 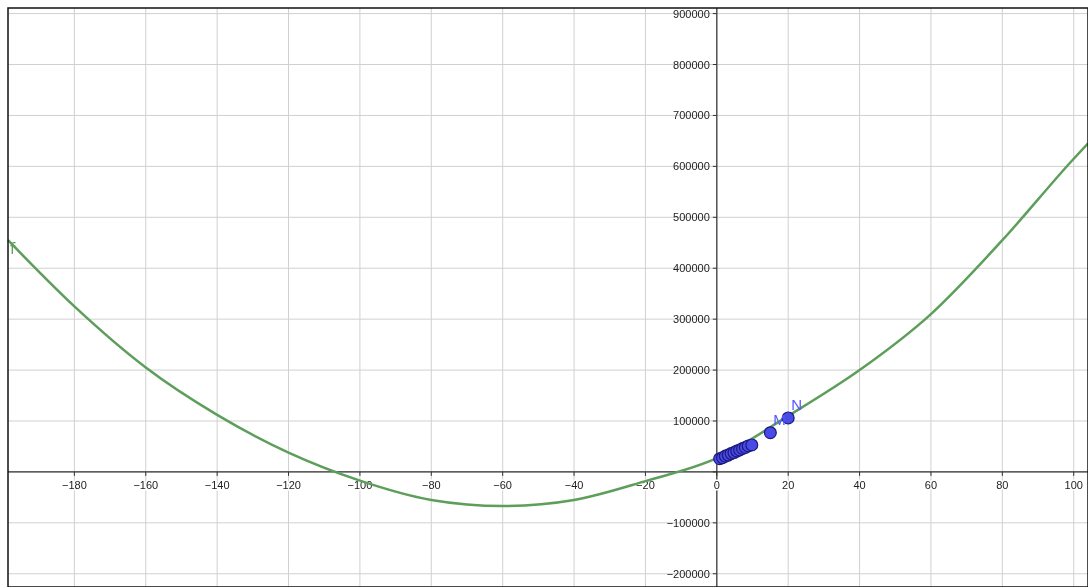 I want to click on y-tick-label: 600000, so click(x=691, y=166).